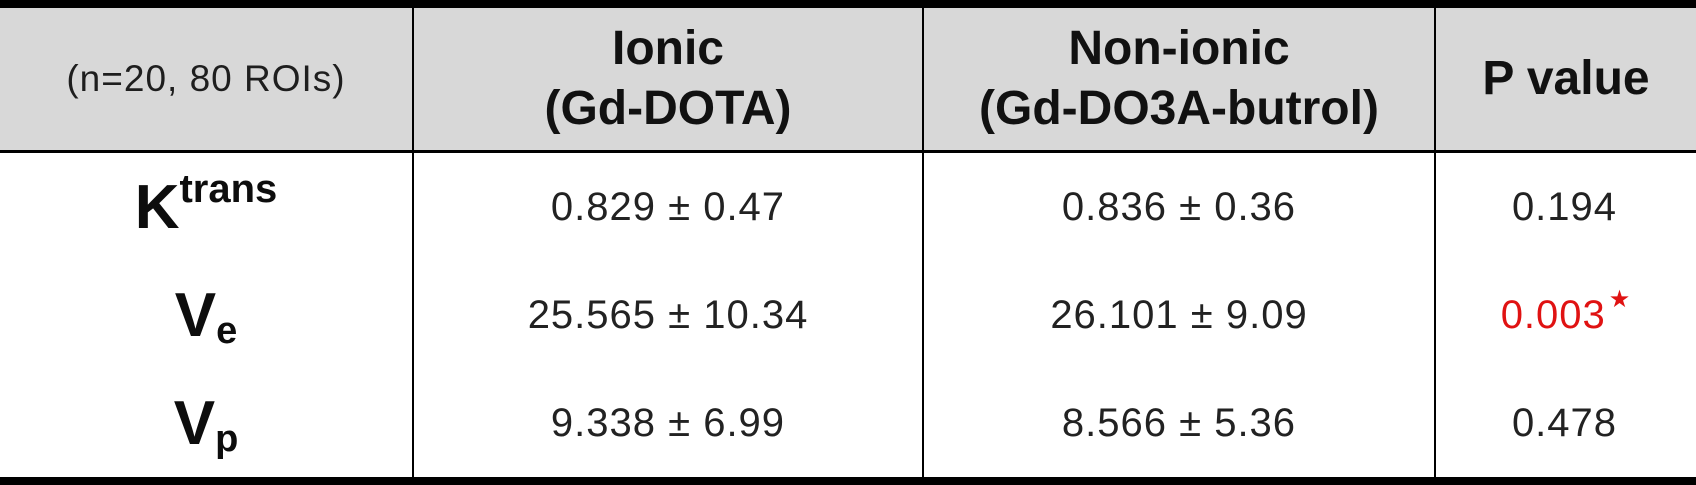 This screenshot has height=485, width=1696. I want to click on p-value-text: 0.194, so click(1564, 206).